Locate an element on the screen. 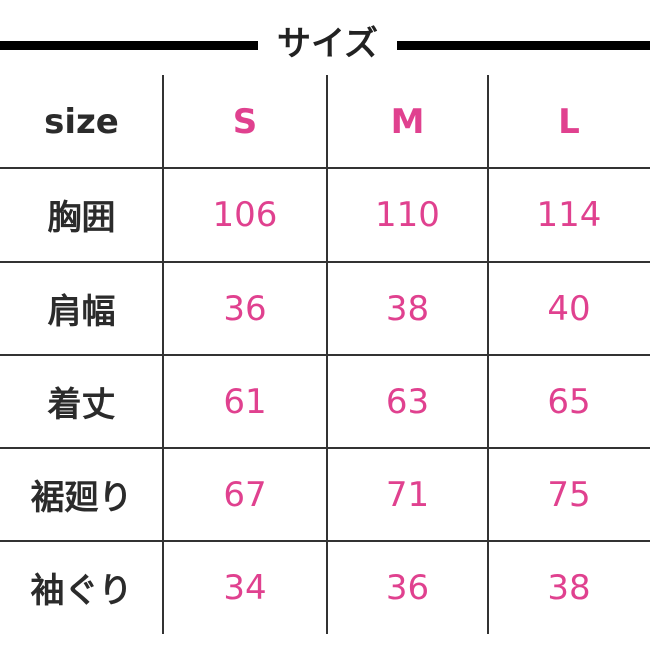 The width and height of the screenshot is (650, 650). table-cell-value: 110 is located at coordinates (407, 214).